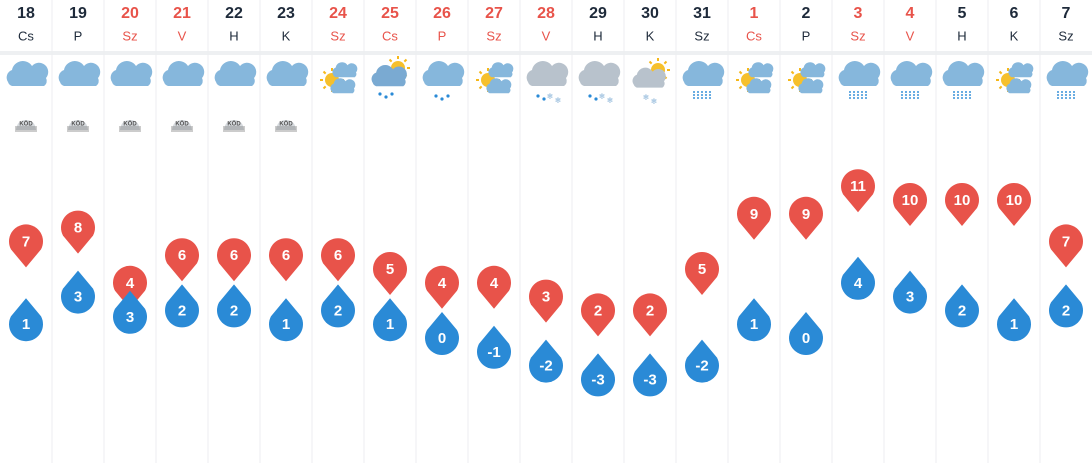 The height and width of the screenshot is (463, 1092). What do you see at coordinates (650, 13) in the screenshot?
I see `day-number: 30` at bounding box center [650, 13].